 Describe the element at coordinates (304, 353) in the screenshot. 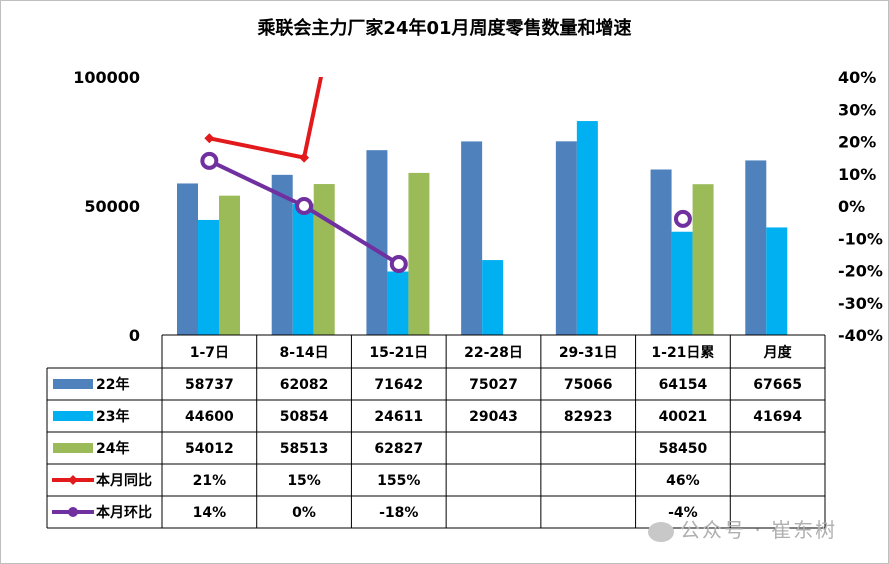

I see `category-label: 8-14日` at that location.